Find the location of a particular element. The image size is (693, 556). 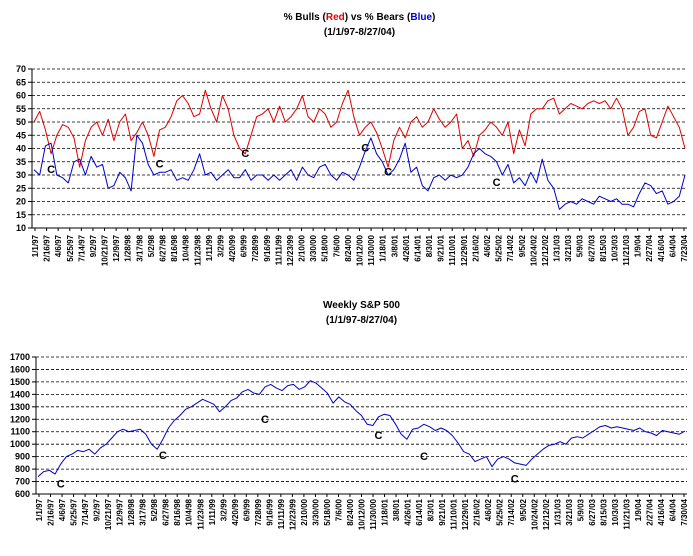

bb-y-tick-label: 60 is located at coordinates (21, 96).